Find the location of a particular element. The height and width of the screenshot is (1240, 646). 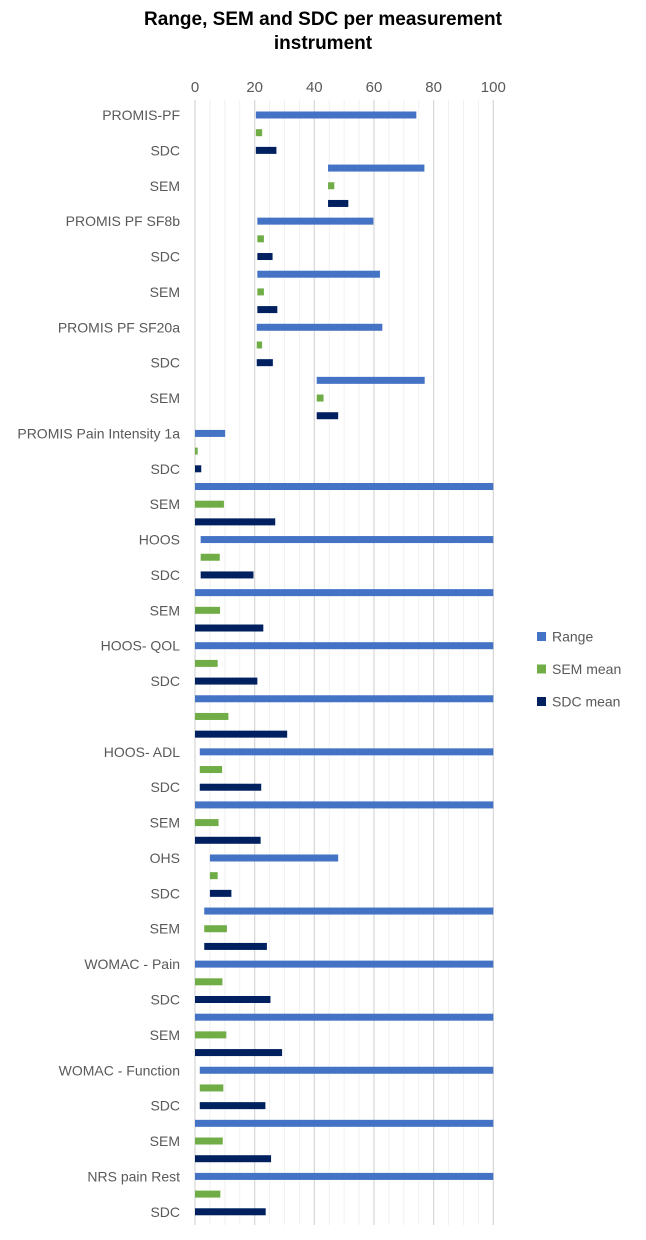

legend-swatch-sem is located at coordinates (541, 669).